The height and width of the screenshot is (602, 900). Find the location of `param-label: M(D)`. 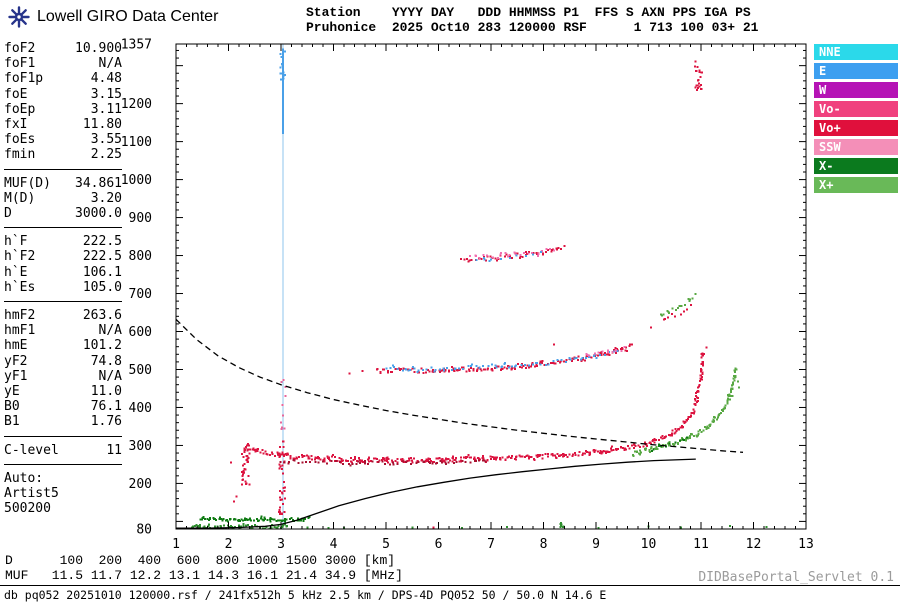

param-label: M(D) is located at coordinates (20, 198).